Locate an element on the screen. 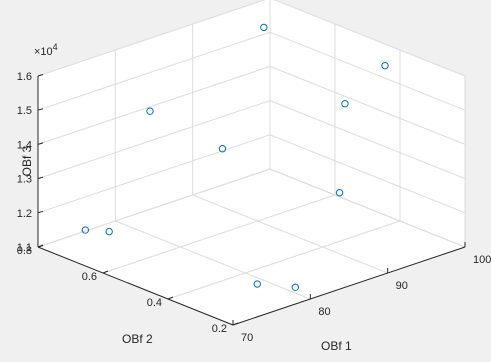 The height and width of the screenshot is (362, 491). x-tick-label: 90 is located at coordinates (402, 286).